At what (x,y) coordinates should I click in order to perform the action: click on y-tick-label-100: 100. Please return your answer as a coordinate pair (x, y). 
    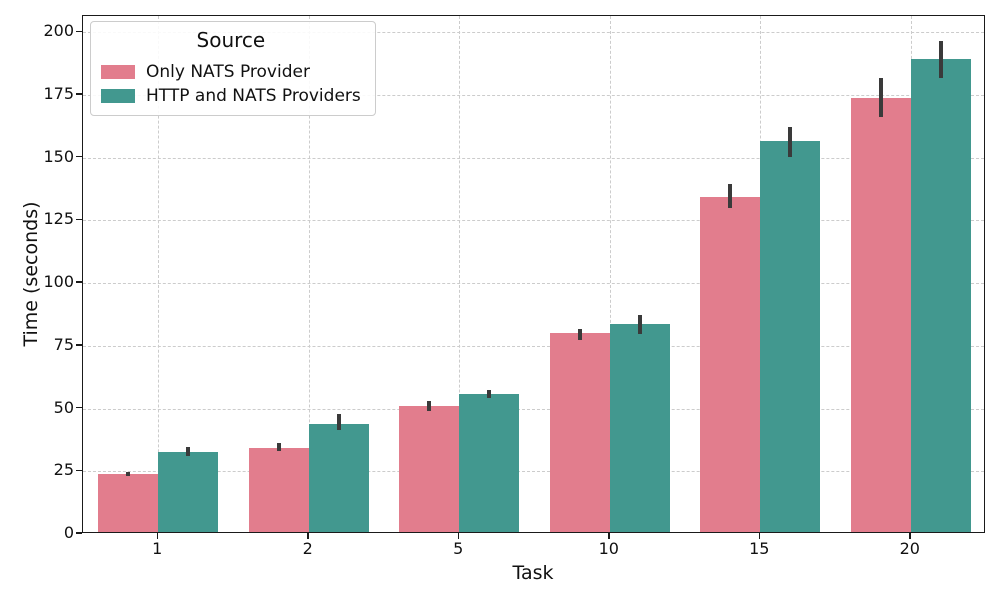
    Looking at the image, I should click on (58, 282).